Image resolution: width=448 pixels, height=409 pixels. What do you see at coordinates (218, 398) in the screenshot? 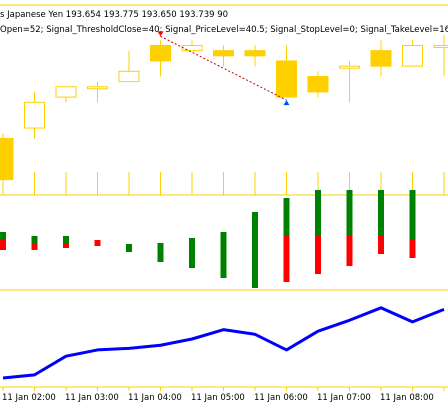
I see `time-label: 11 Jan 05:00` at bounding box center [218, 398].